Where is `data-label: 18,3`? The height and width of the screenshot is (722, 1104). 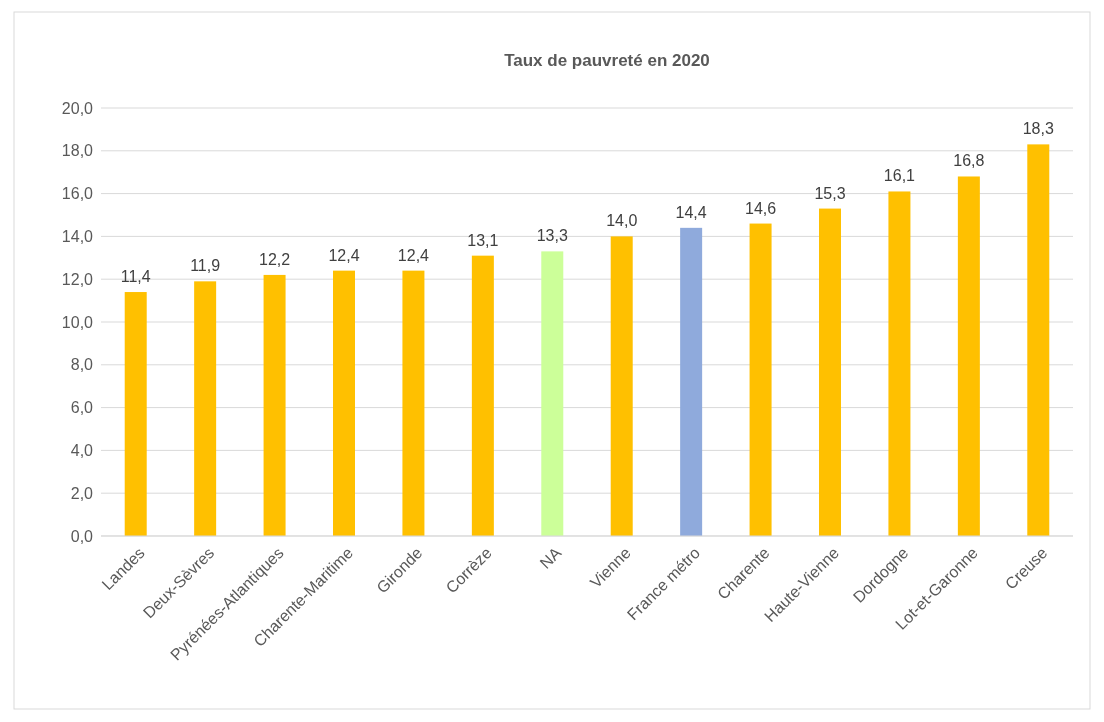
data-label: 18,3 is located at coordinates (1038, 129).